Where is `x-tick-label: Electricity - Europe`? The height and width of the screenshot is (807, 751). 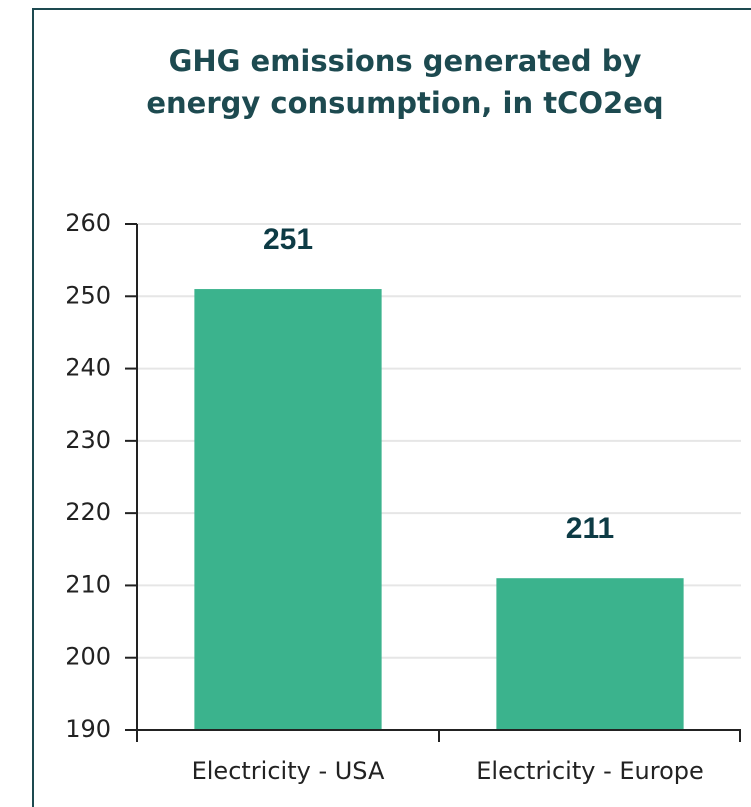 x-tick-label: Electricity - Europe is located at coordinates (590, 771).